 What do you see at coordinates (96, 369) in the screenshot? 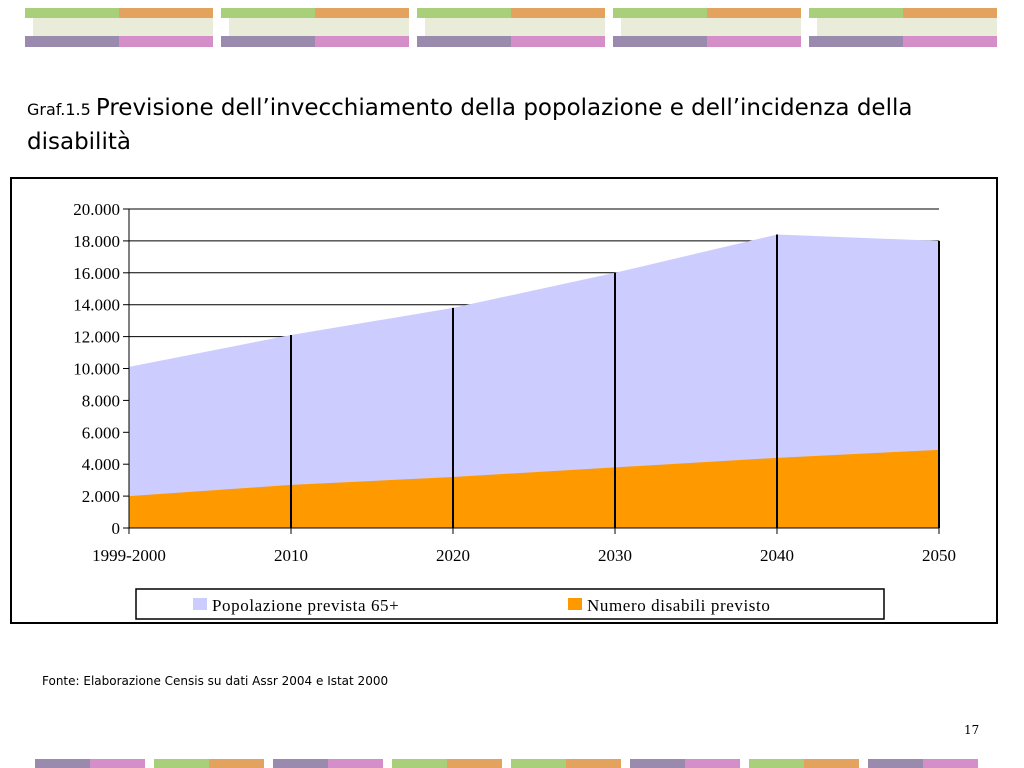
I see `y-tick-label: 10.000` at bounding box center [96, 369].